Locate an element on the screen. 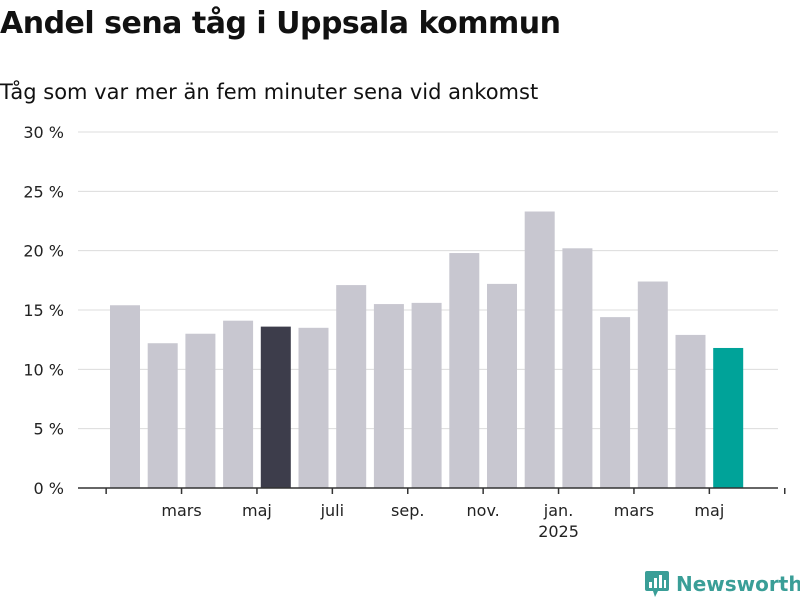  newsworthy-logo-icon is located at coordinates (657, 584).